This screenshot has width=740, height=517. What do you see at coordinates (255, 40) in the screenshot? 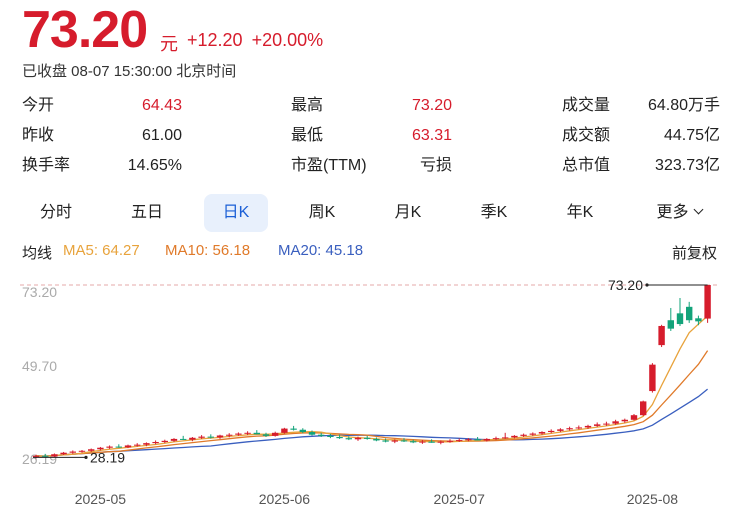
I see `price-change: +12.20 +20.00%` at bounding box center [255, 40].